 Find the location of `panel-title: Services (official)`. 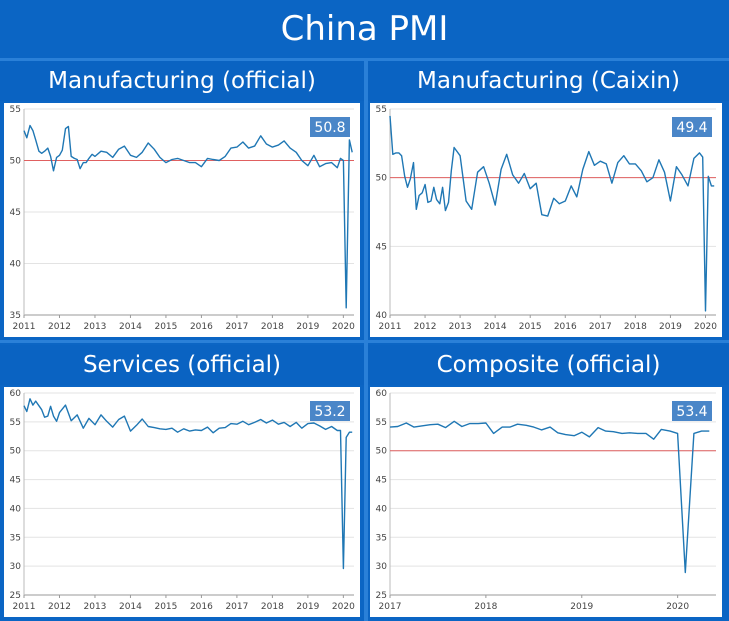

panel-title: Services (official) is located at coordinates (182, 365).